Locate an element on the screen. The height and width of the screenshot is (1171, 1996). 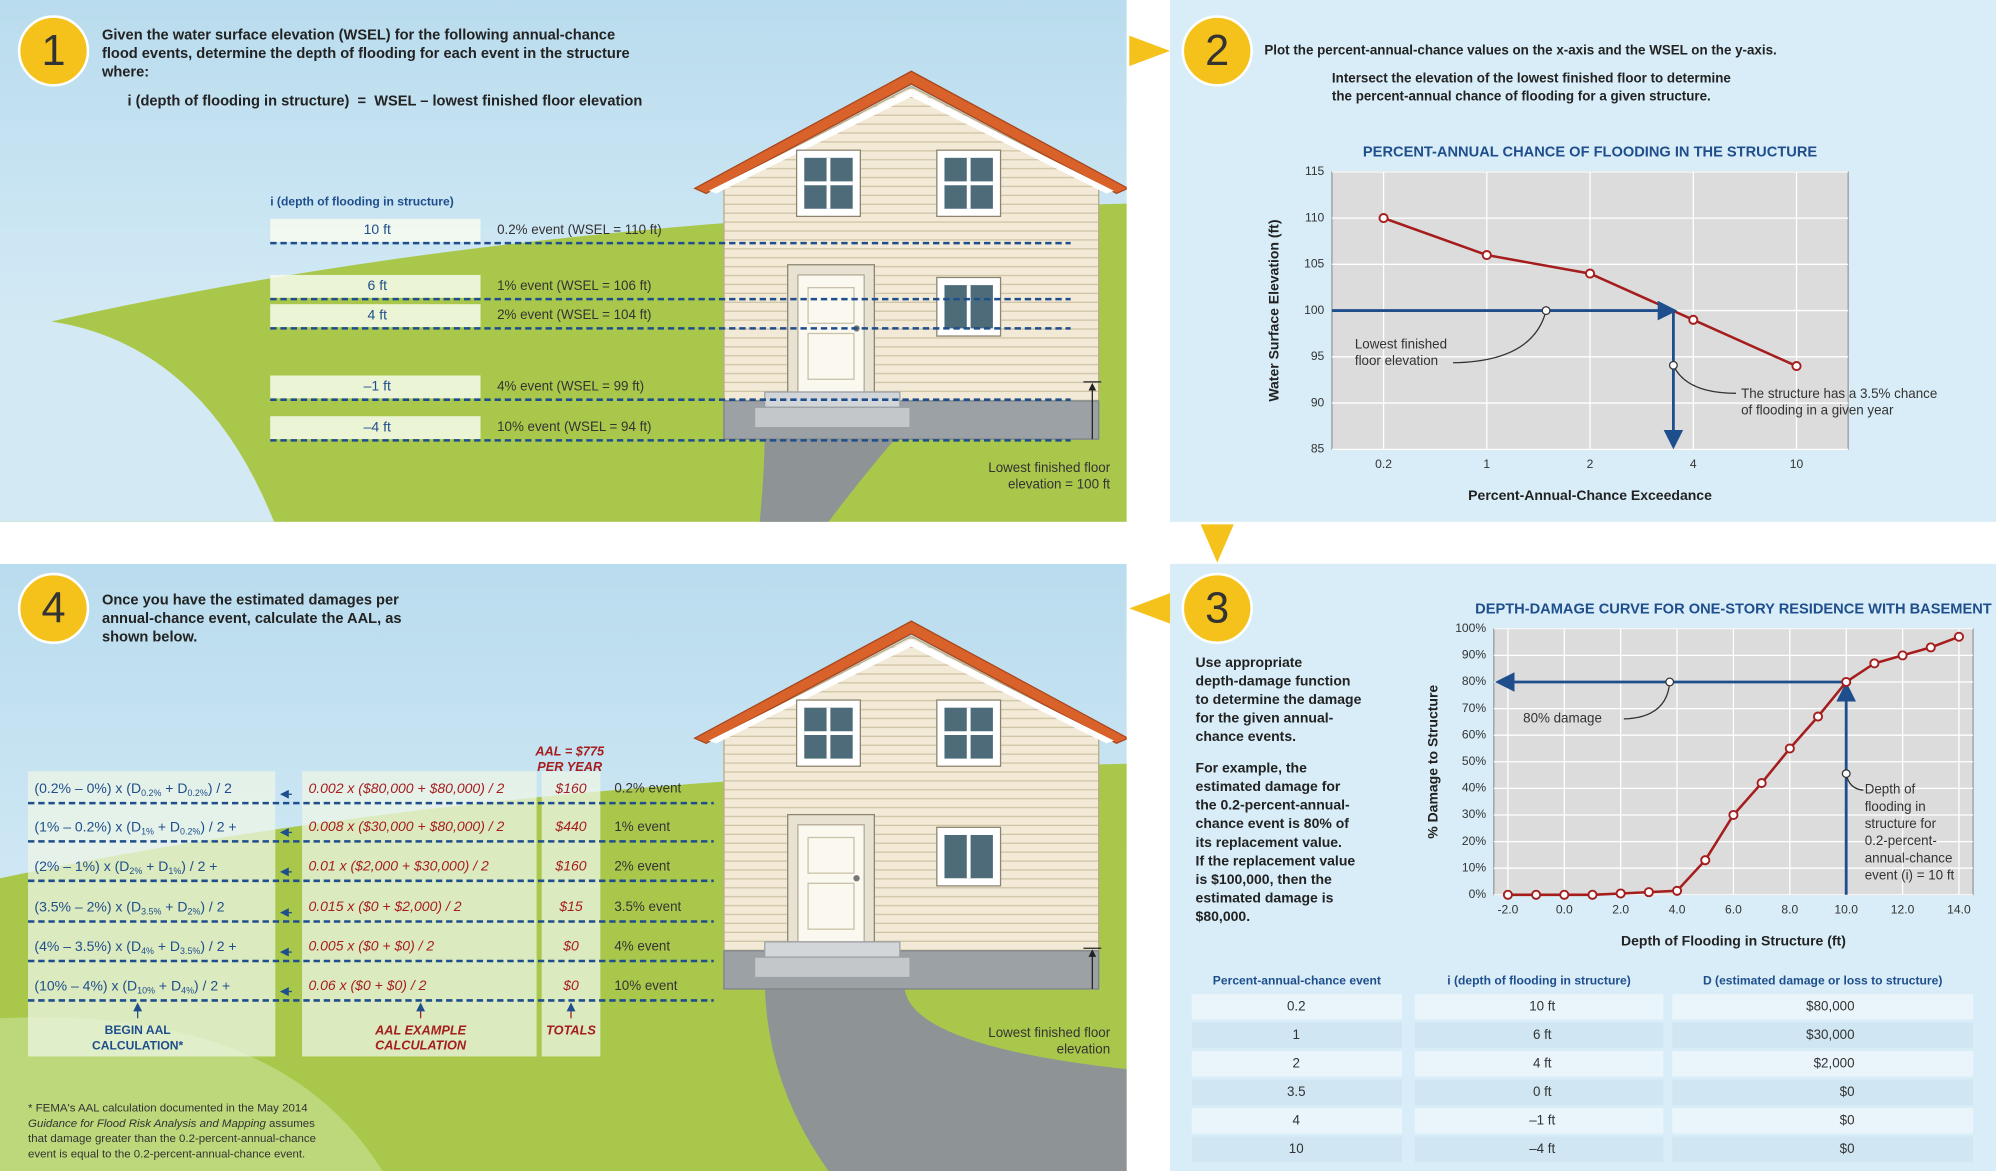
instruction: chance events. is located at coordinates (1246, 736).